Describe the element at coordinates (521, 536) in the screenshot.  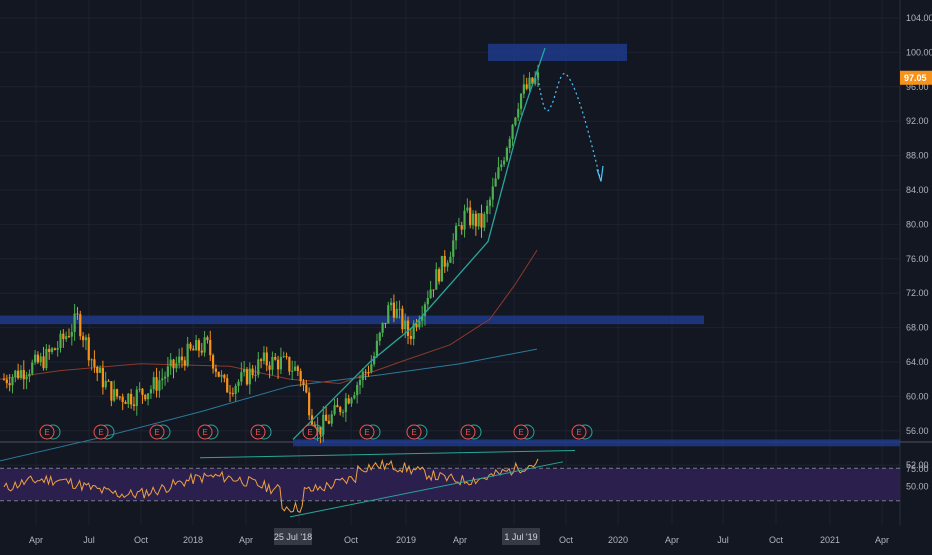
I see `range-end-label-bg` at that location.